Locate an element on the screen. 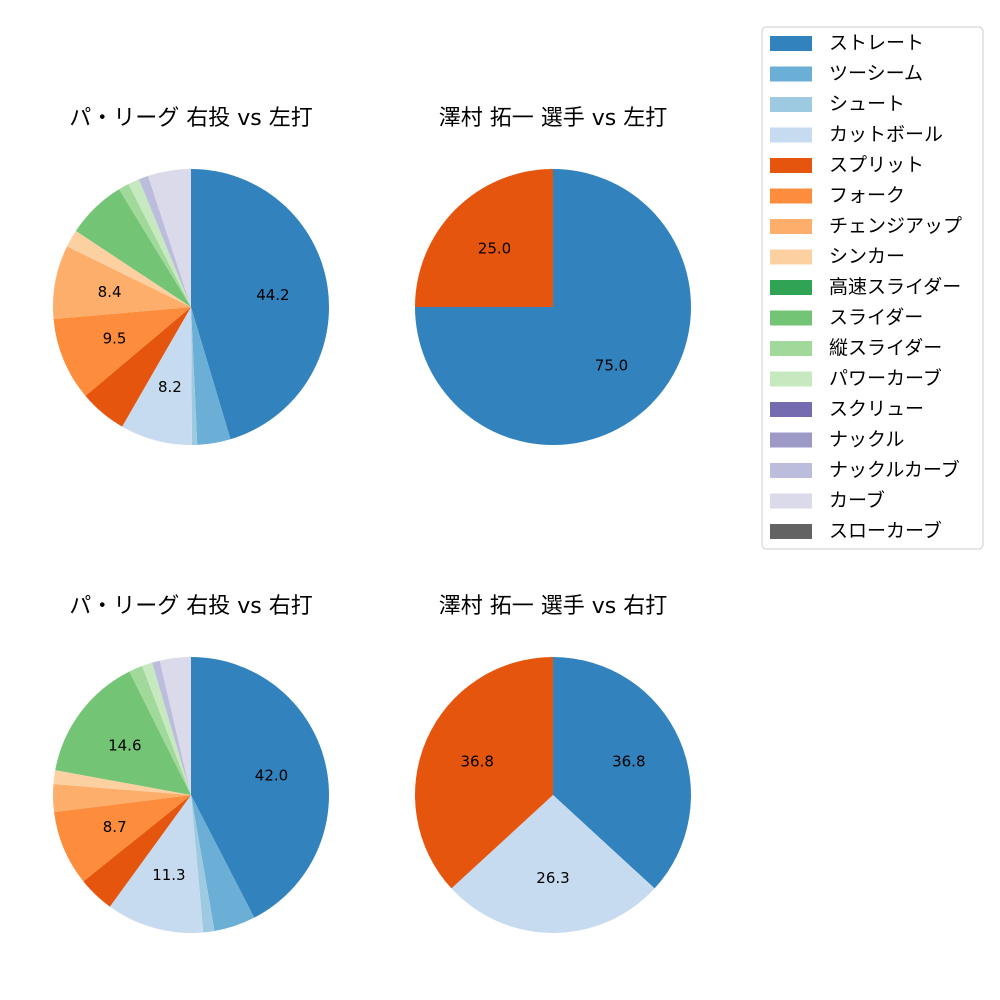 This screenshot has width=1000, height=1000. pie-chart-player-vs-left: 澤村 拓一 選手 vs 左打 75.0 25.0 is located at coordinates (553, 275).